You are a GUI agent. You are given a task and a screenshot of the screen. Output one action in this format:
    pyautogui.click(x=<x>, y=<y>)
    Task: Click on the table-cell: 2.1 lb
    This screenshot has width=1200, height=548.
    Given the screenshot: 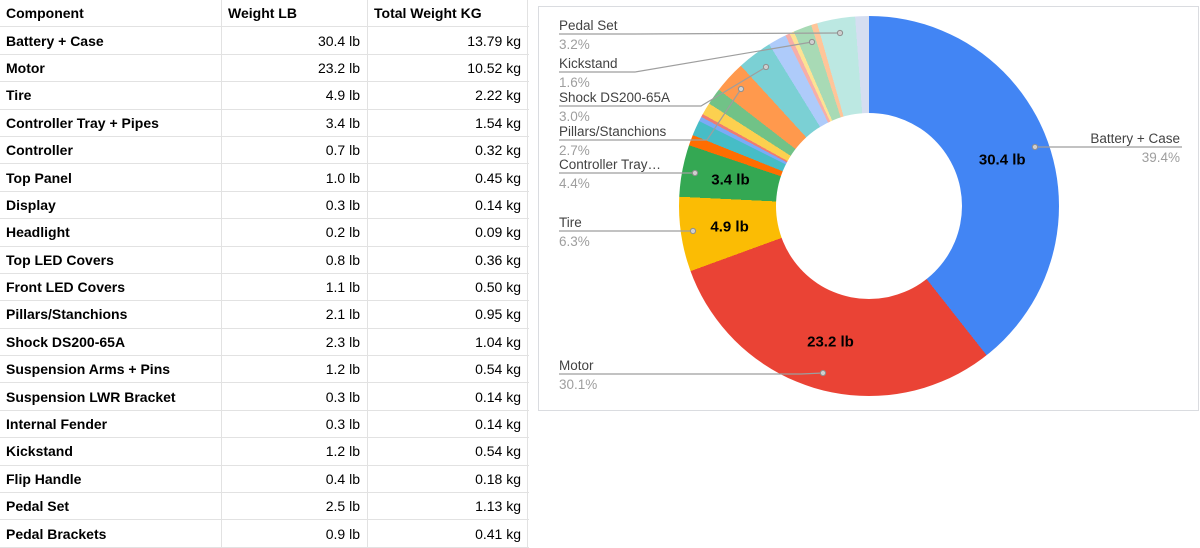 What is the action you would take?
    pyautogui.click(x=295, y=314)
    